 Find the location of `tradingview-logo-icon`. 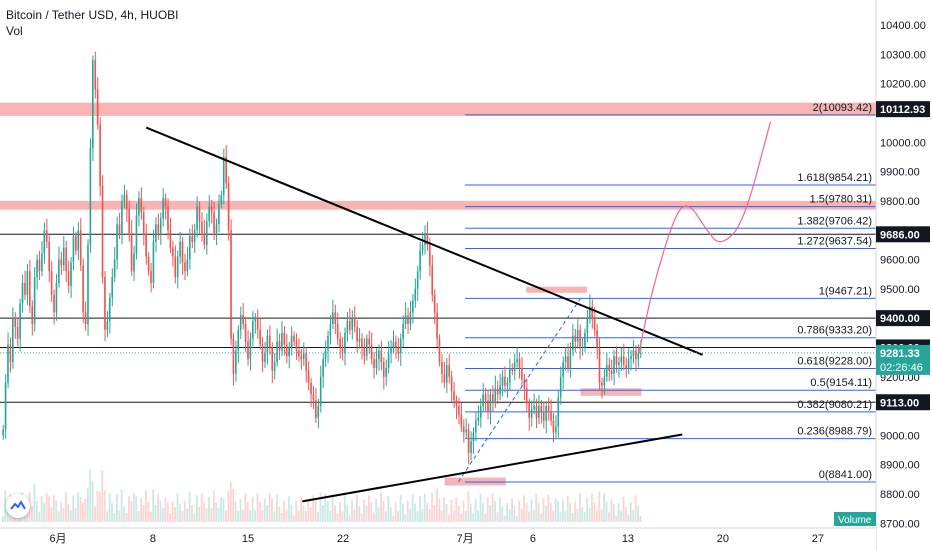

tradingview-logo-icon is located at coordinates (18, 506).